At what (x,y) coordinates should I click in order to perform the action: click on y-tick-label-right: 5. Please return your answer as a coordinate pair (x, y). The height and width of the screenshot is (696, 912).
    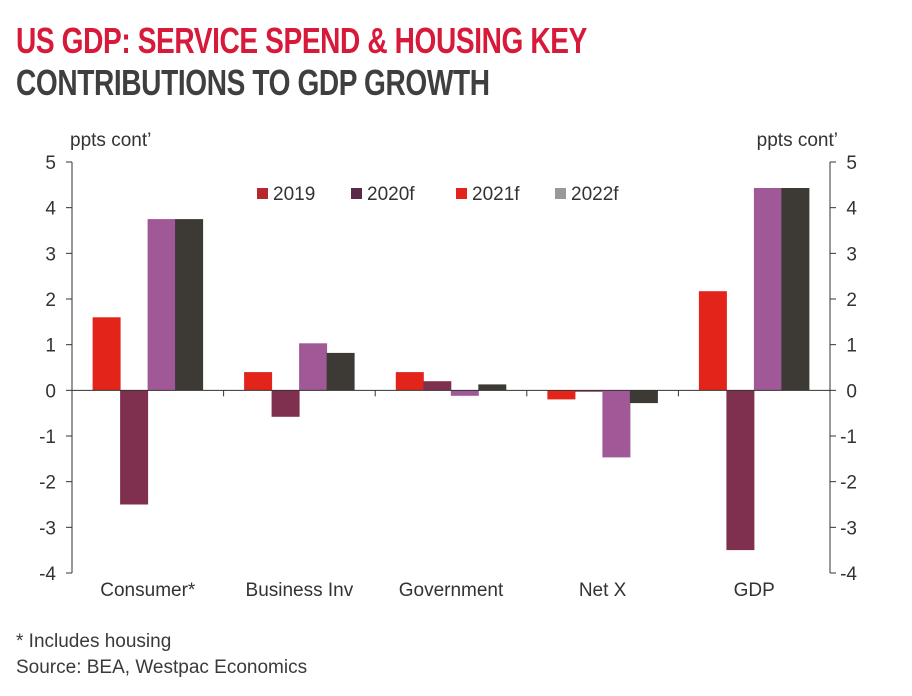
    Looking at the image, I should click on (851, 163).